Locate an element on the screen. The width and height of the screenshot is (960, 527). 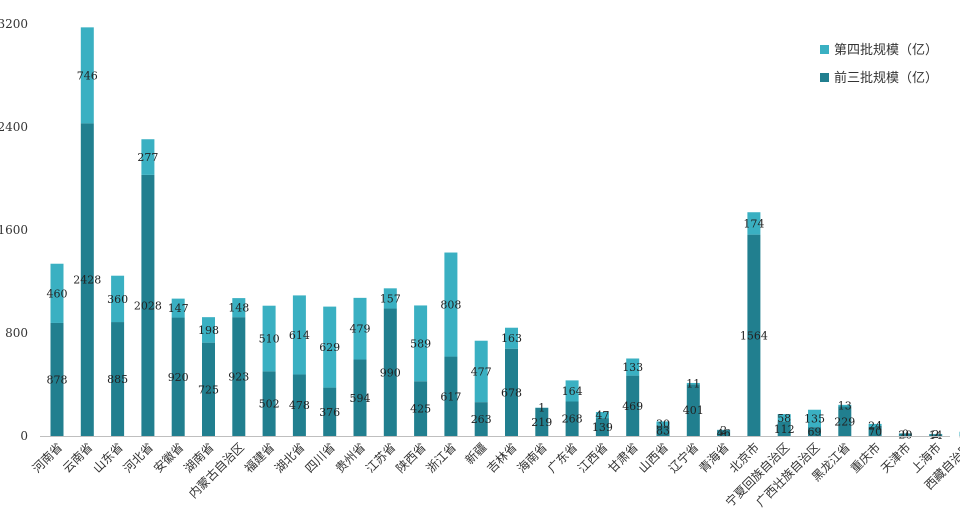
legend-label: 第四批规模（亿） is located at coordinates (886, 50).